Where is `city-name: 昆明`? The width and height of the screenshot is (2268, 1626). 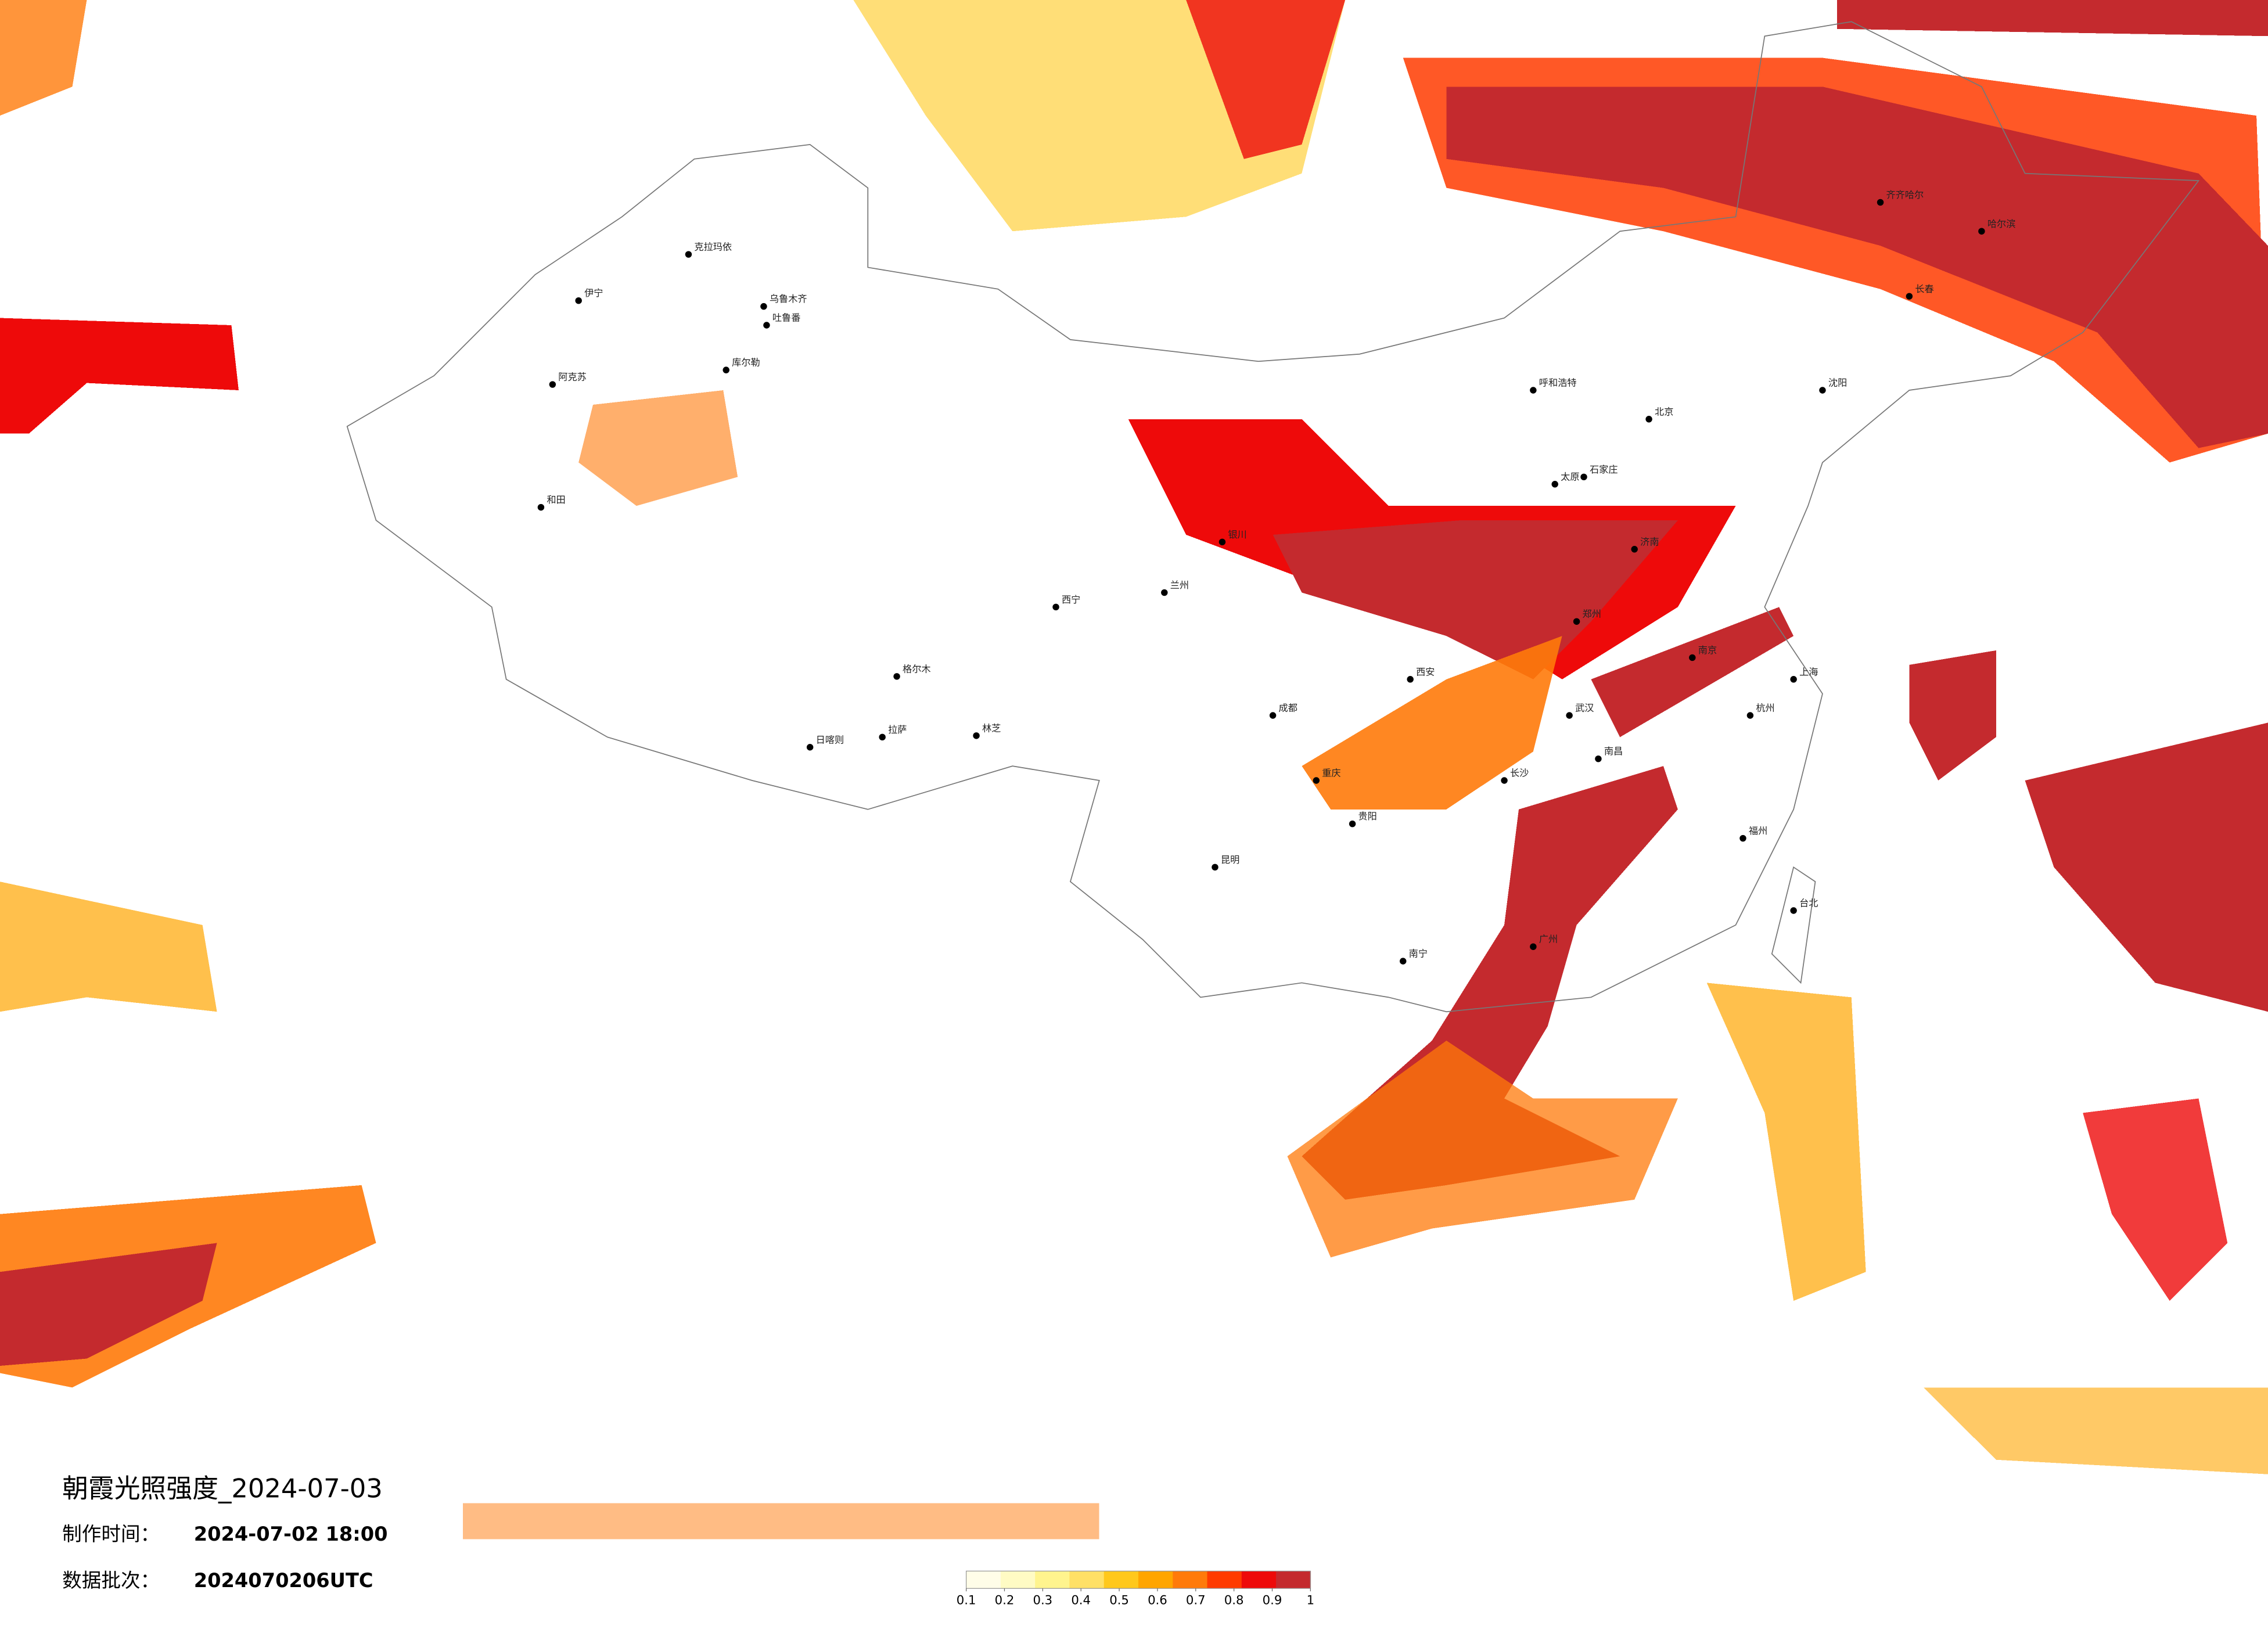 city-name: 昆明 is located at coordinates (1230, 859).